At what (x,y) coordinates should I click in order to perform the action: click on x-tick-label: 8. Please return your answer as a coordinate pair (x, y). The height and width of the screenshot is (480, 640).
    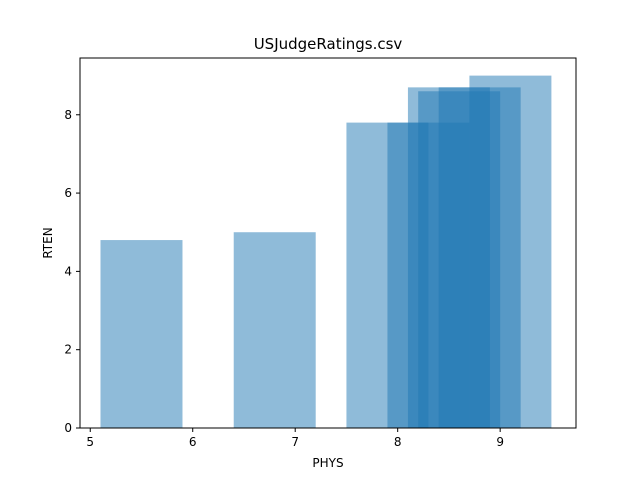
    Looking at the image, I should click on (398, 442).